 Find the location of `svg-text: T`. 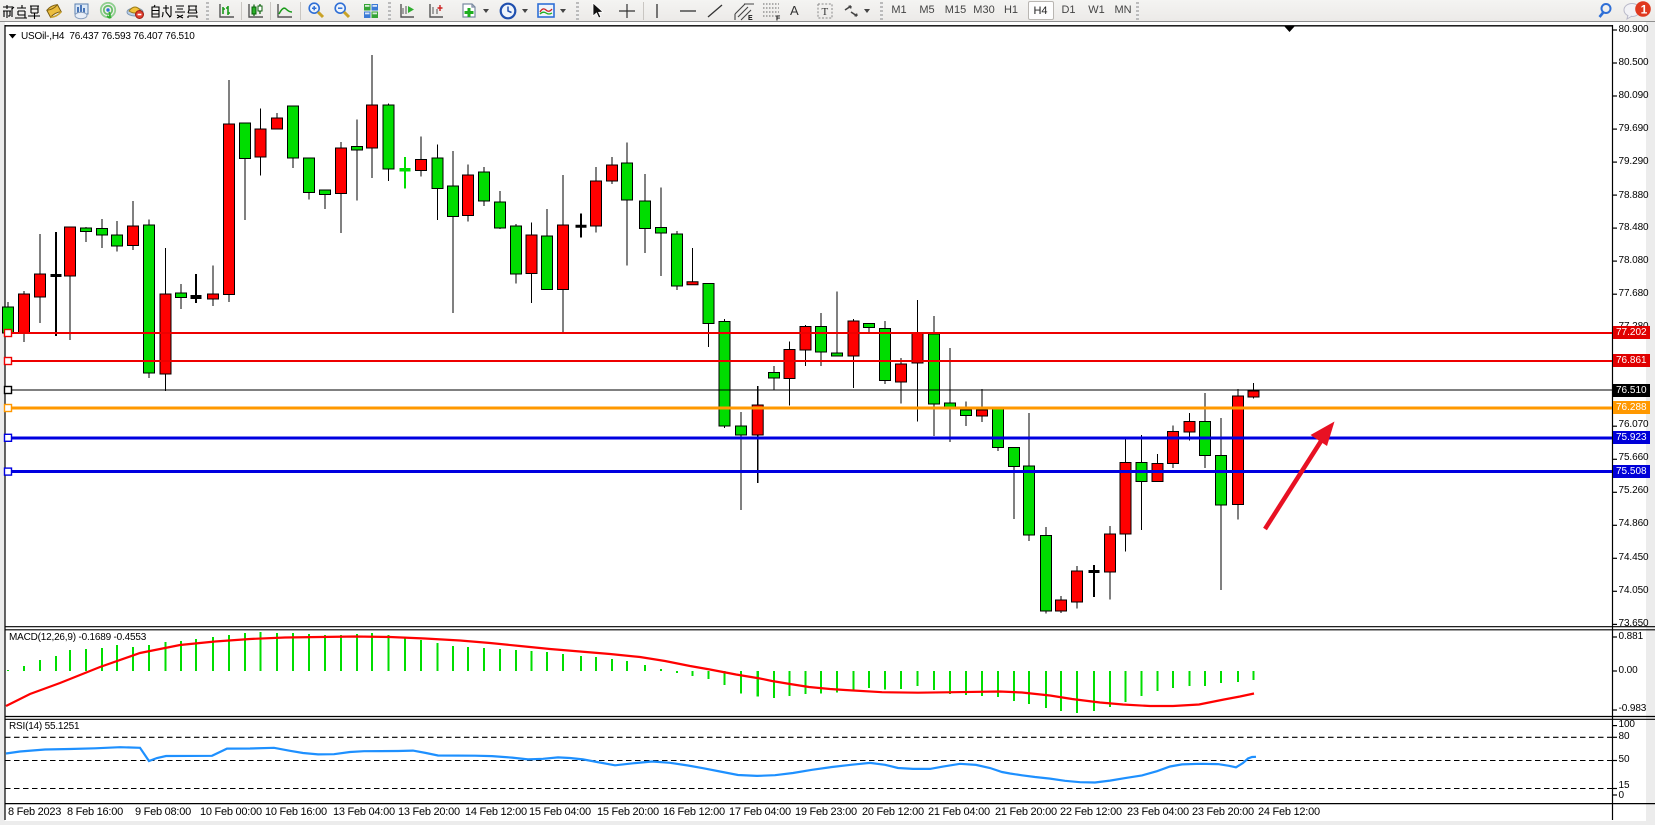

svg-text: T is located at coordinates (825, 12).